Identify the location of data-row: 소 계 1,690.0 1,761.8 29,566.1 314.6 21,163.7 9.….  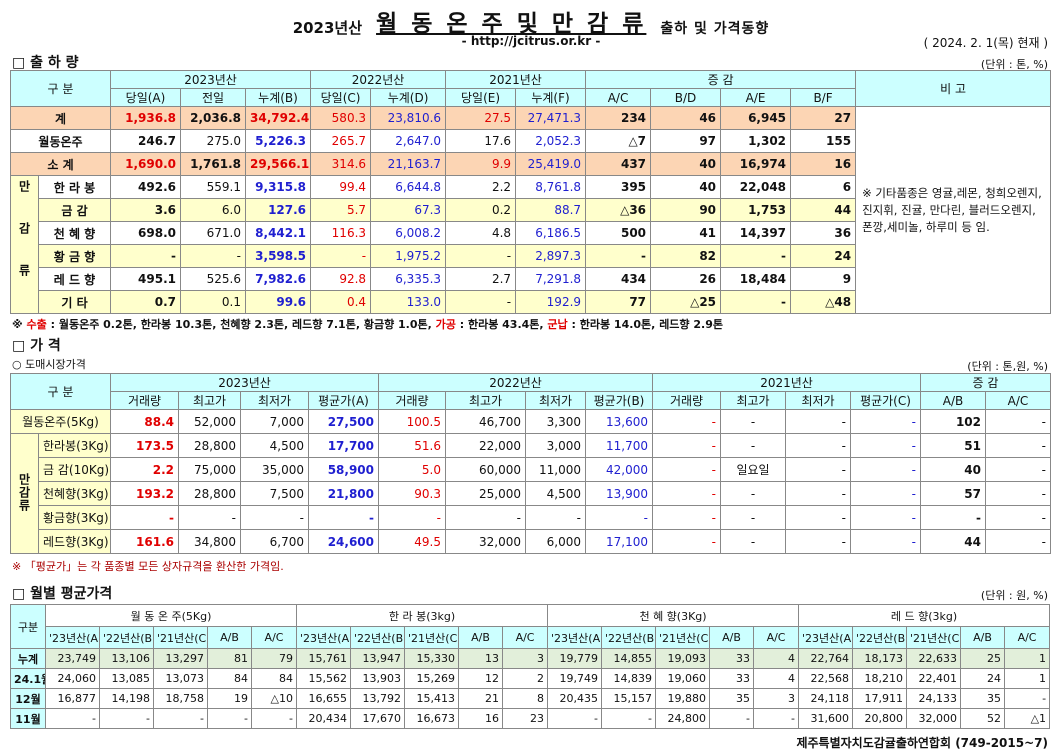
(530, 164).